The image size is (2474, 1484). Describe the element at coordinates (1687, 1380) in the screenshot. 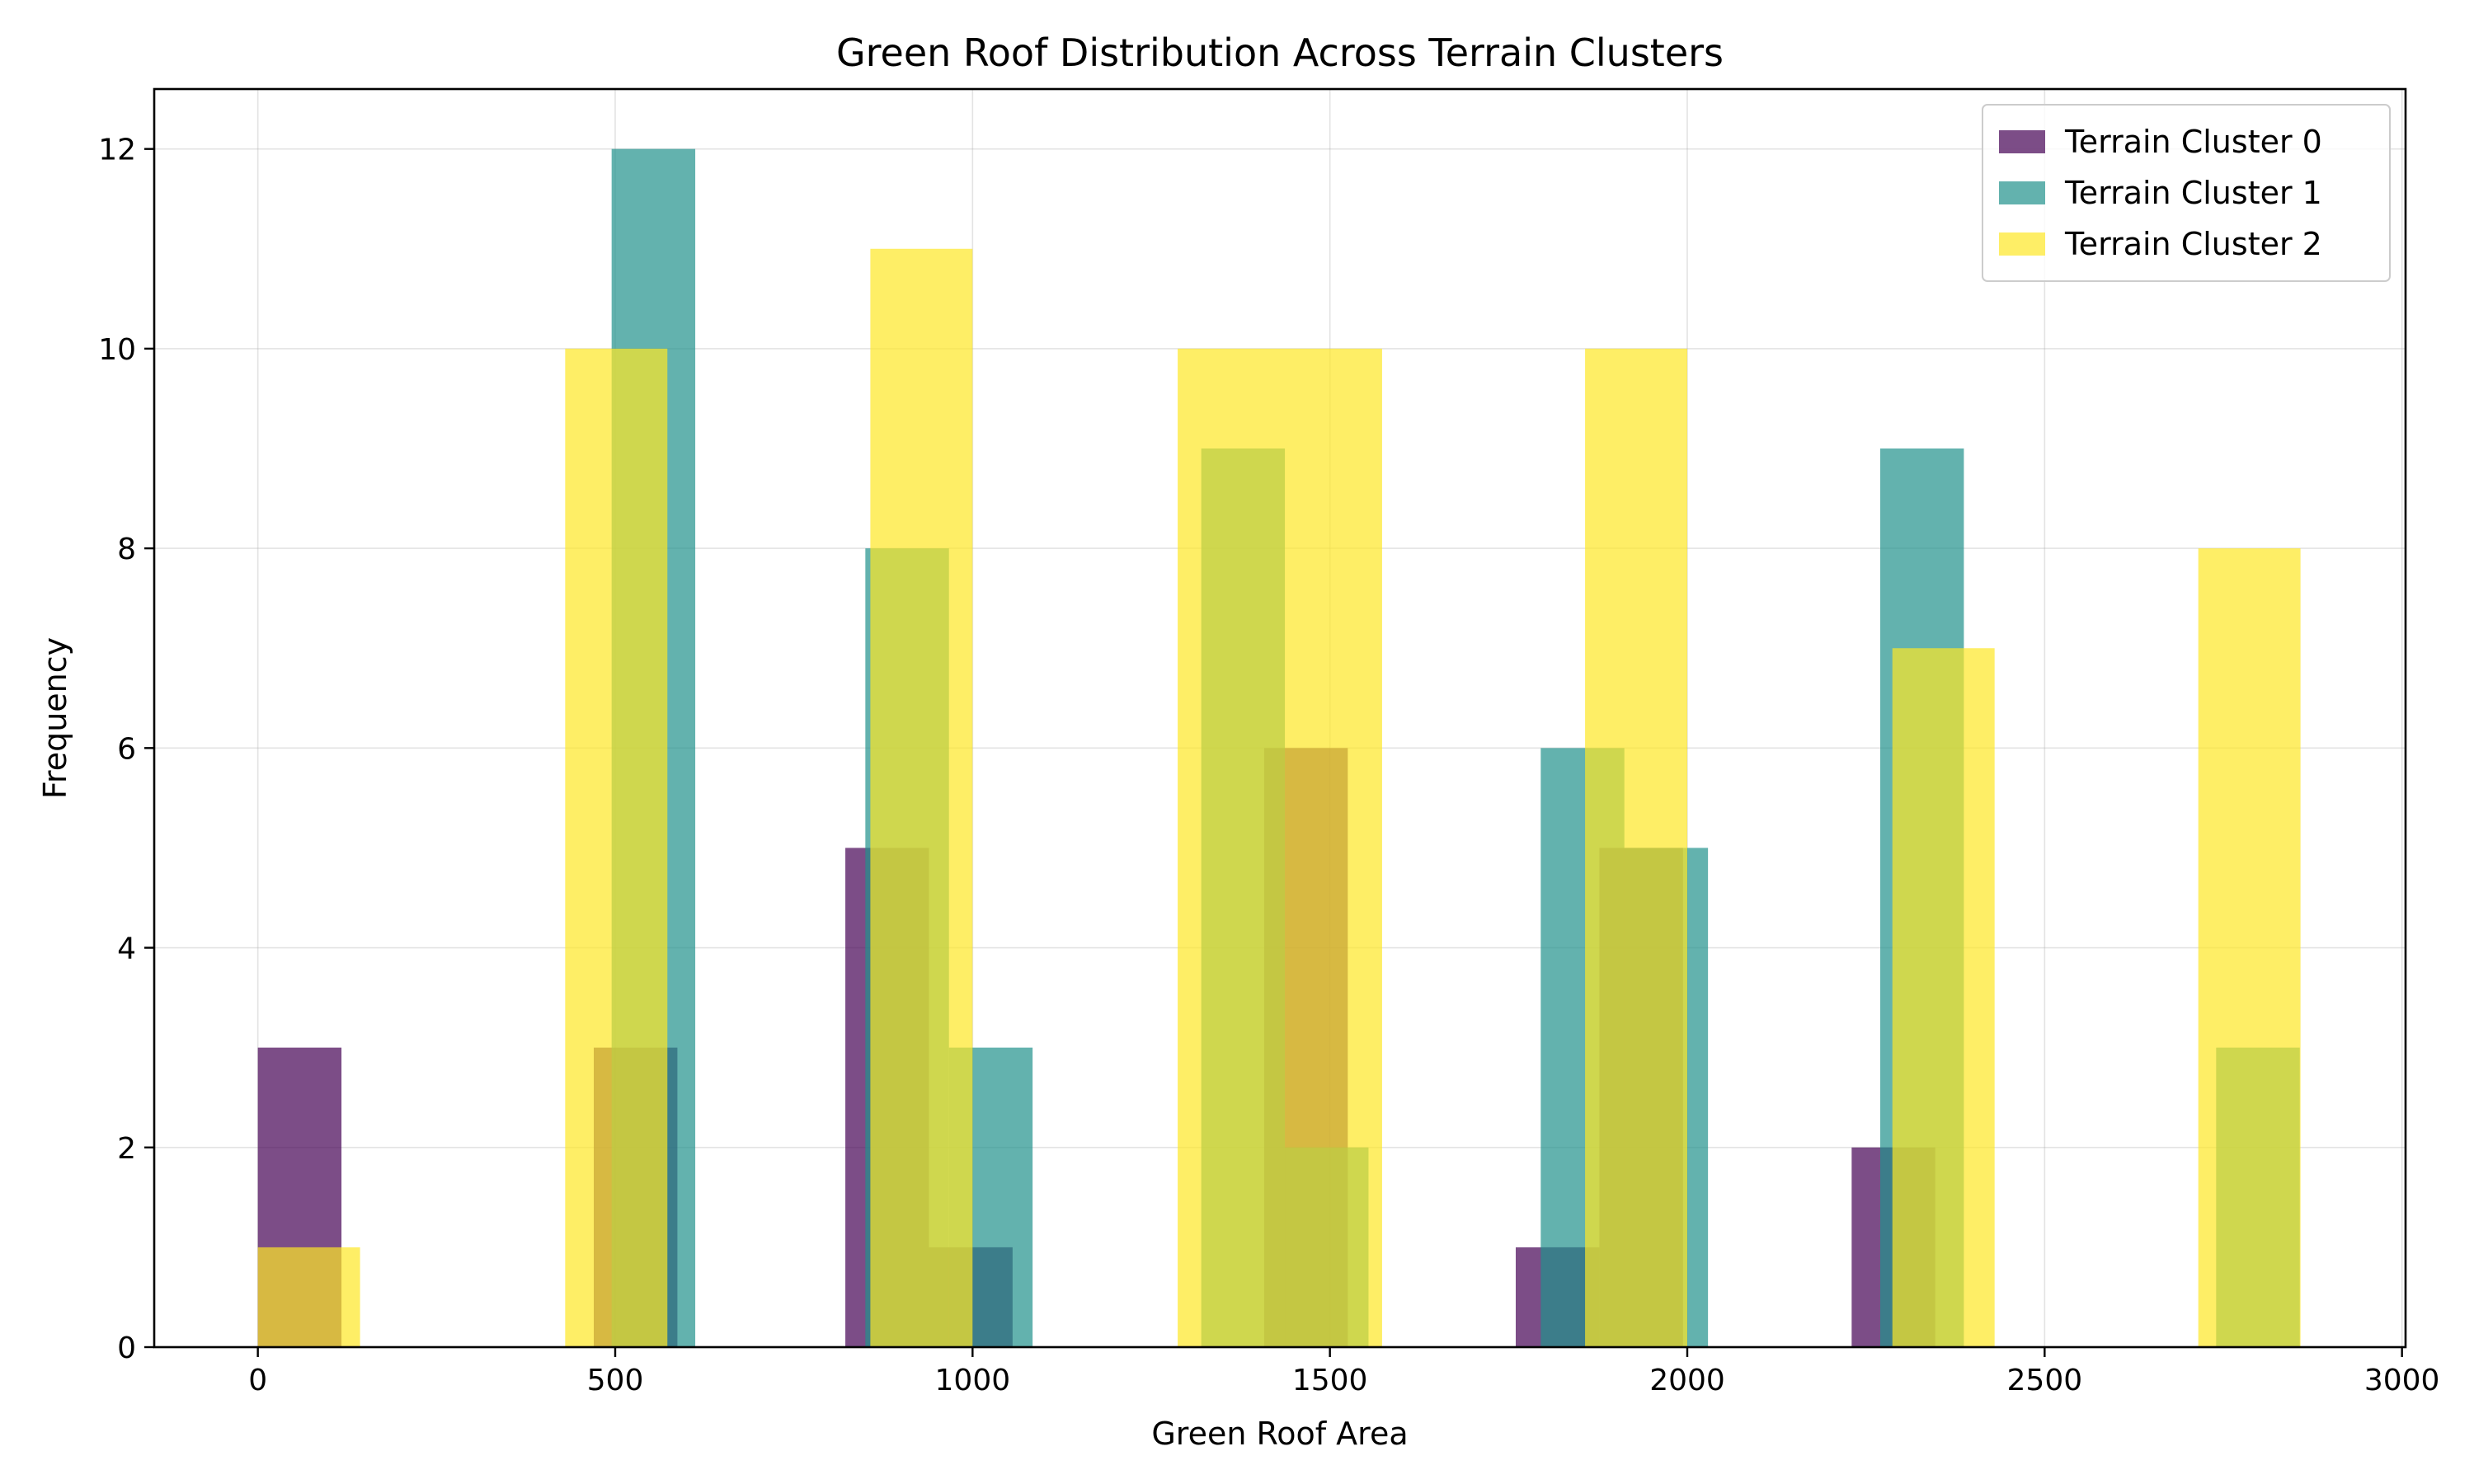

I see `x-tick-label: 2000` at that location.